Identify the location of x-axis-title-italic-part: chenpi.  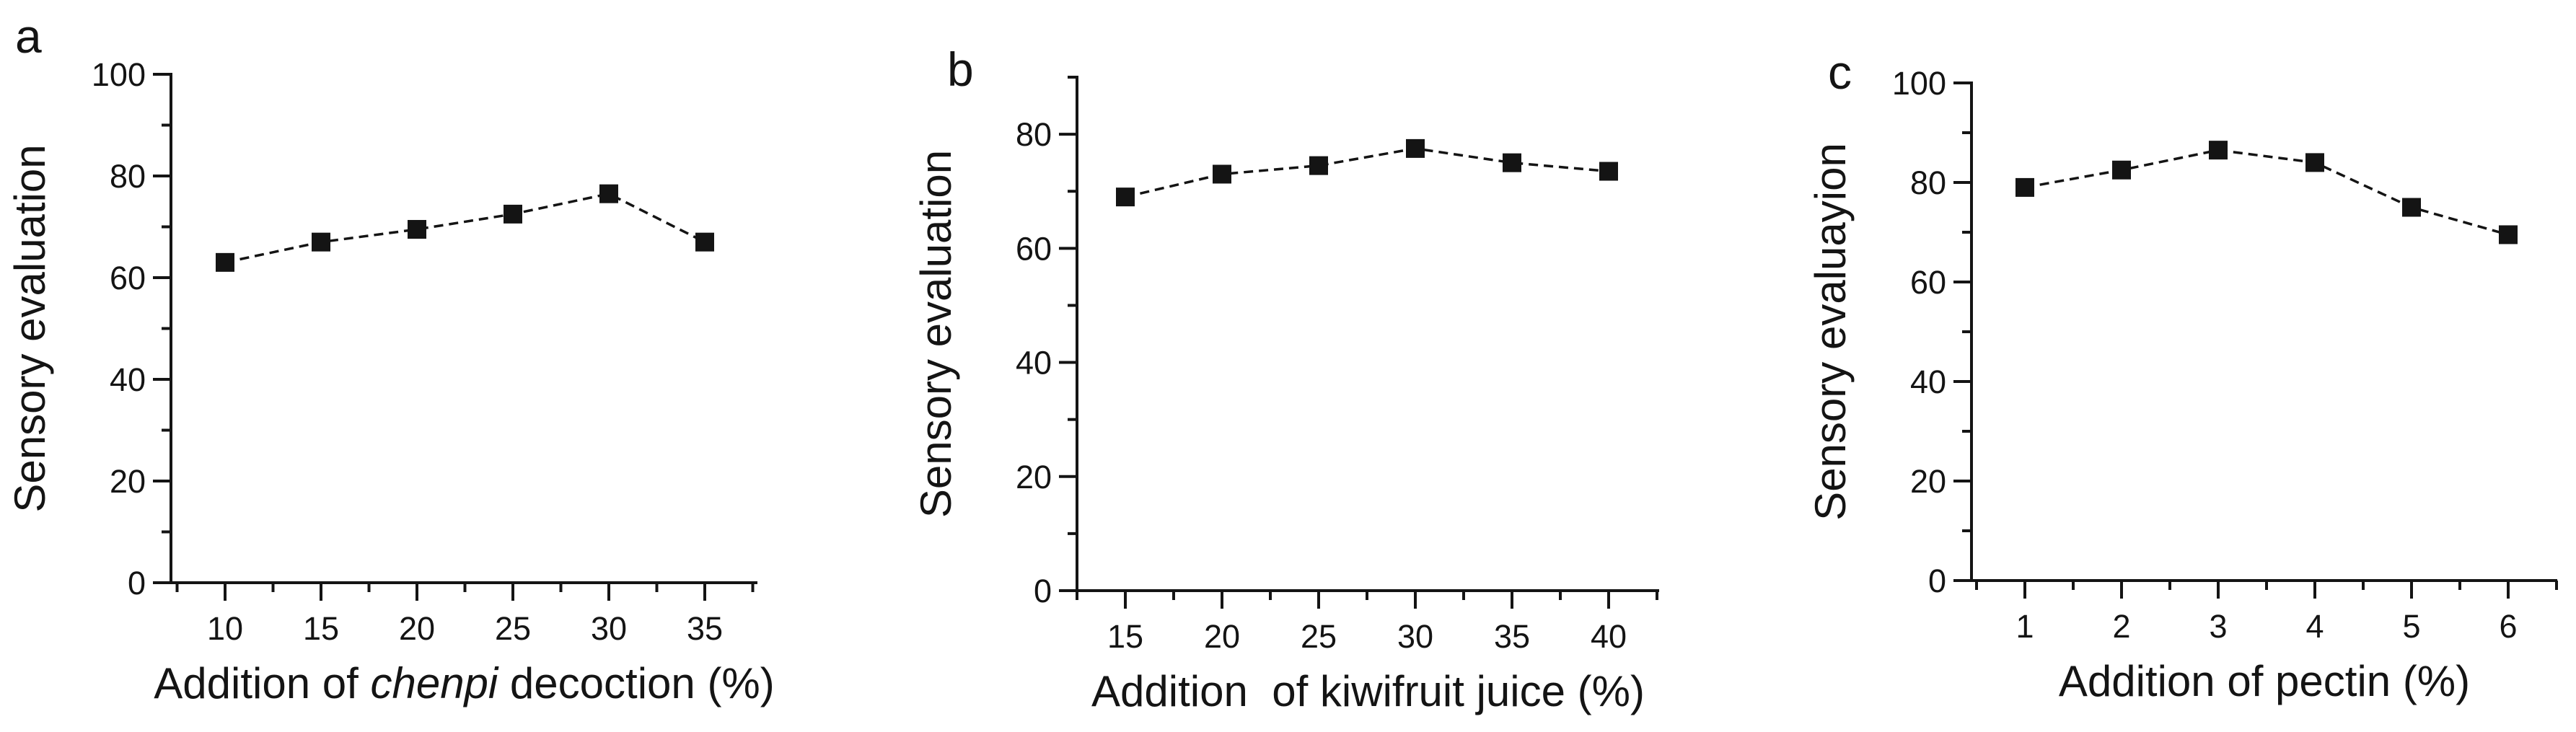
(434, 683).